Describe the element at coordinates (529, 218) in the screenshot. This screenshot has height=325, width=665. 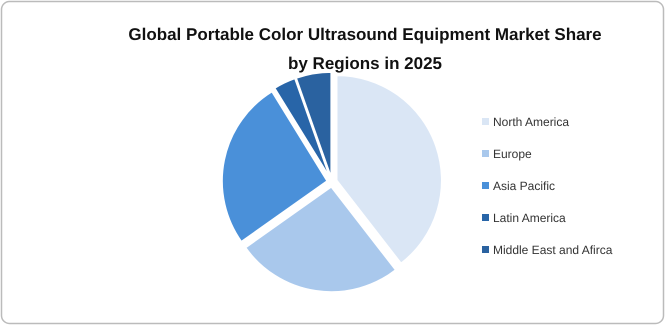
I see `legend-label: Latin America` at that location.